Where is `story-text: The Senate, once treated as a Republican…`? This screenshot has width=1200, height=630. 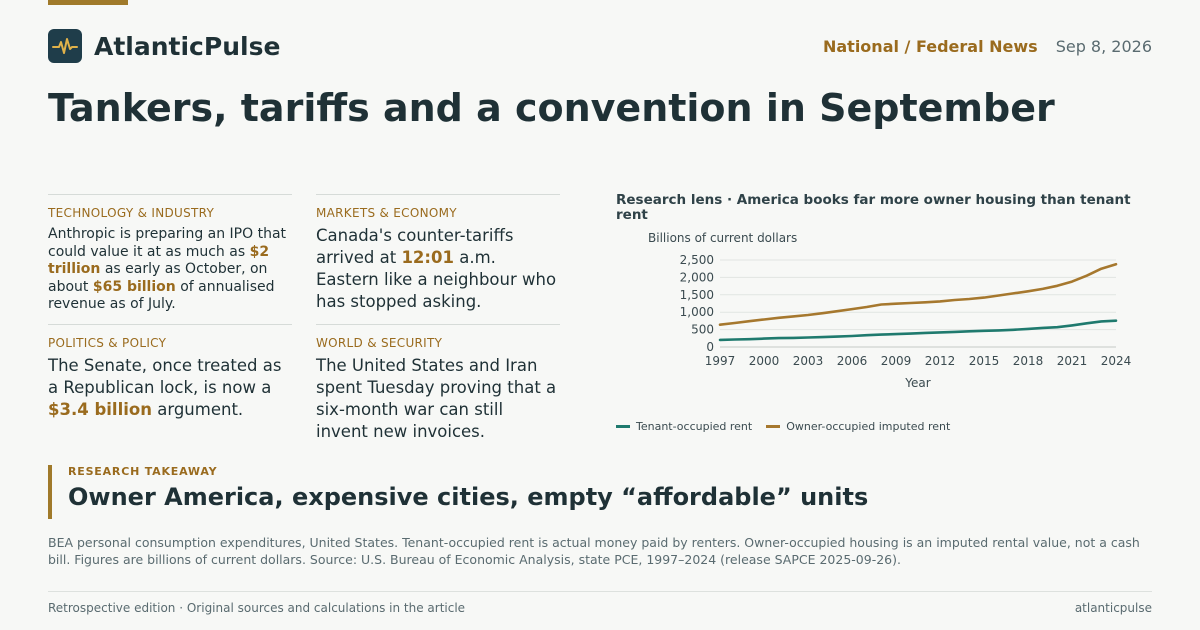 story-text: The Senate, once treated as a Republican… is located at coordinates (165, 387).